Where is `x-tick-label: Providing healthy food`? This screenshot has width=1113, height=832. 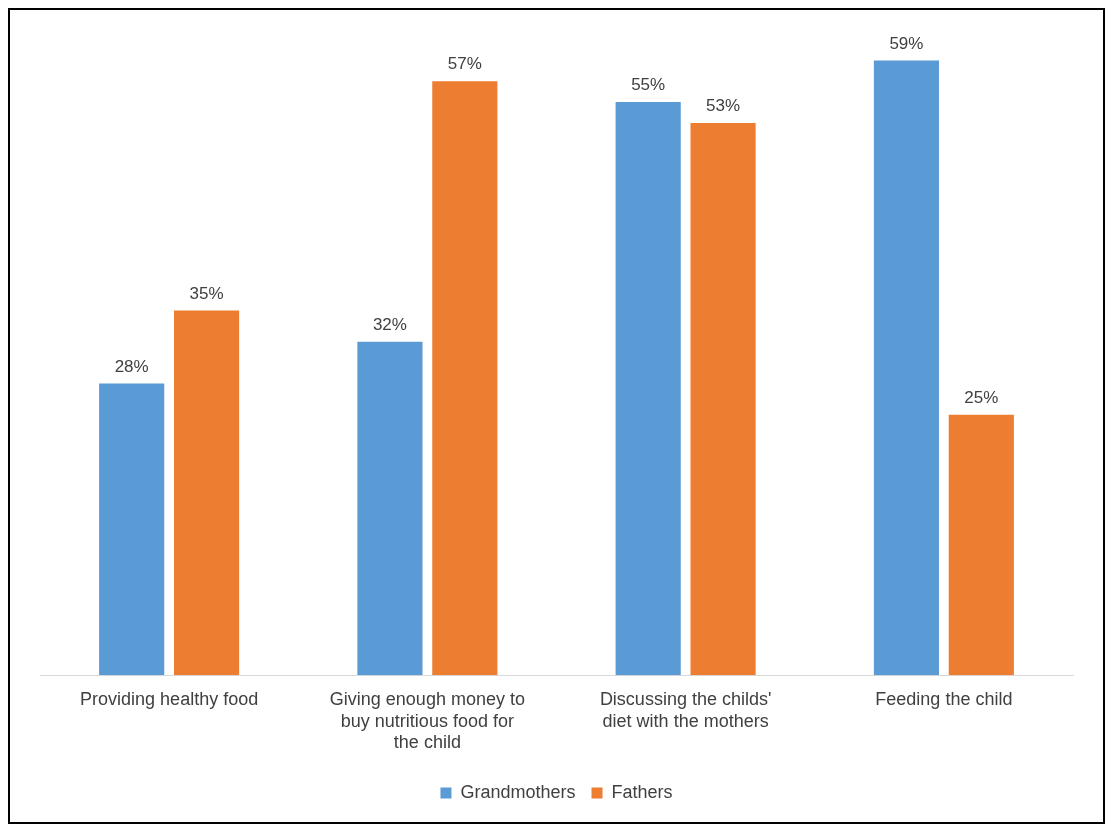
x-tick-label: Providing healthy food is located at coordinates (169, 698).